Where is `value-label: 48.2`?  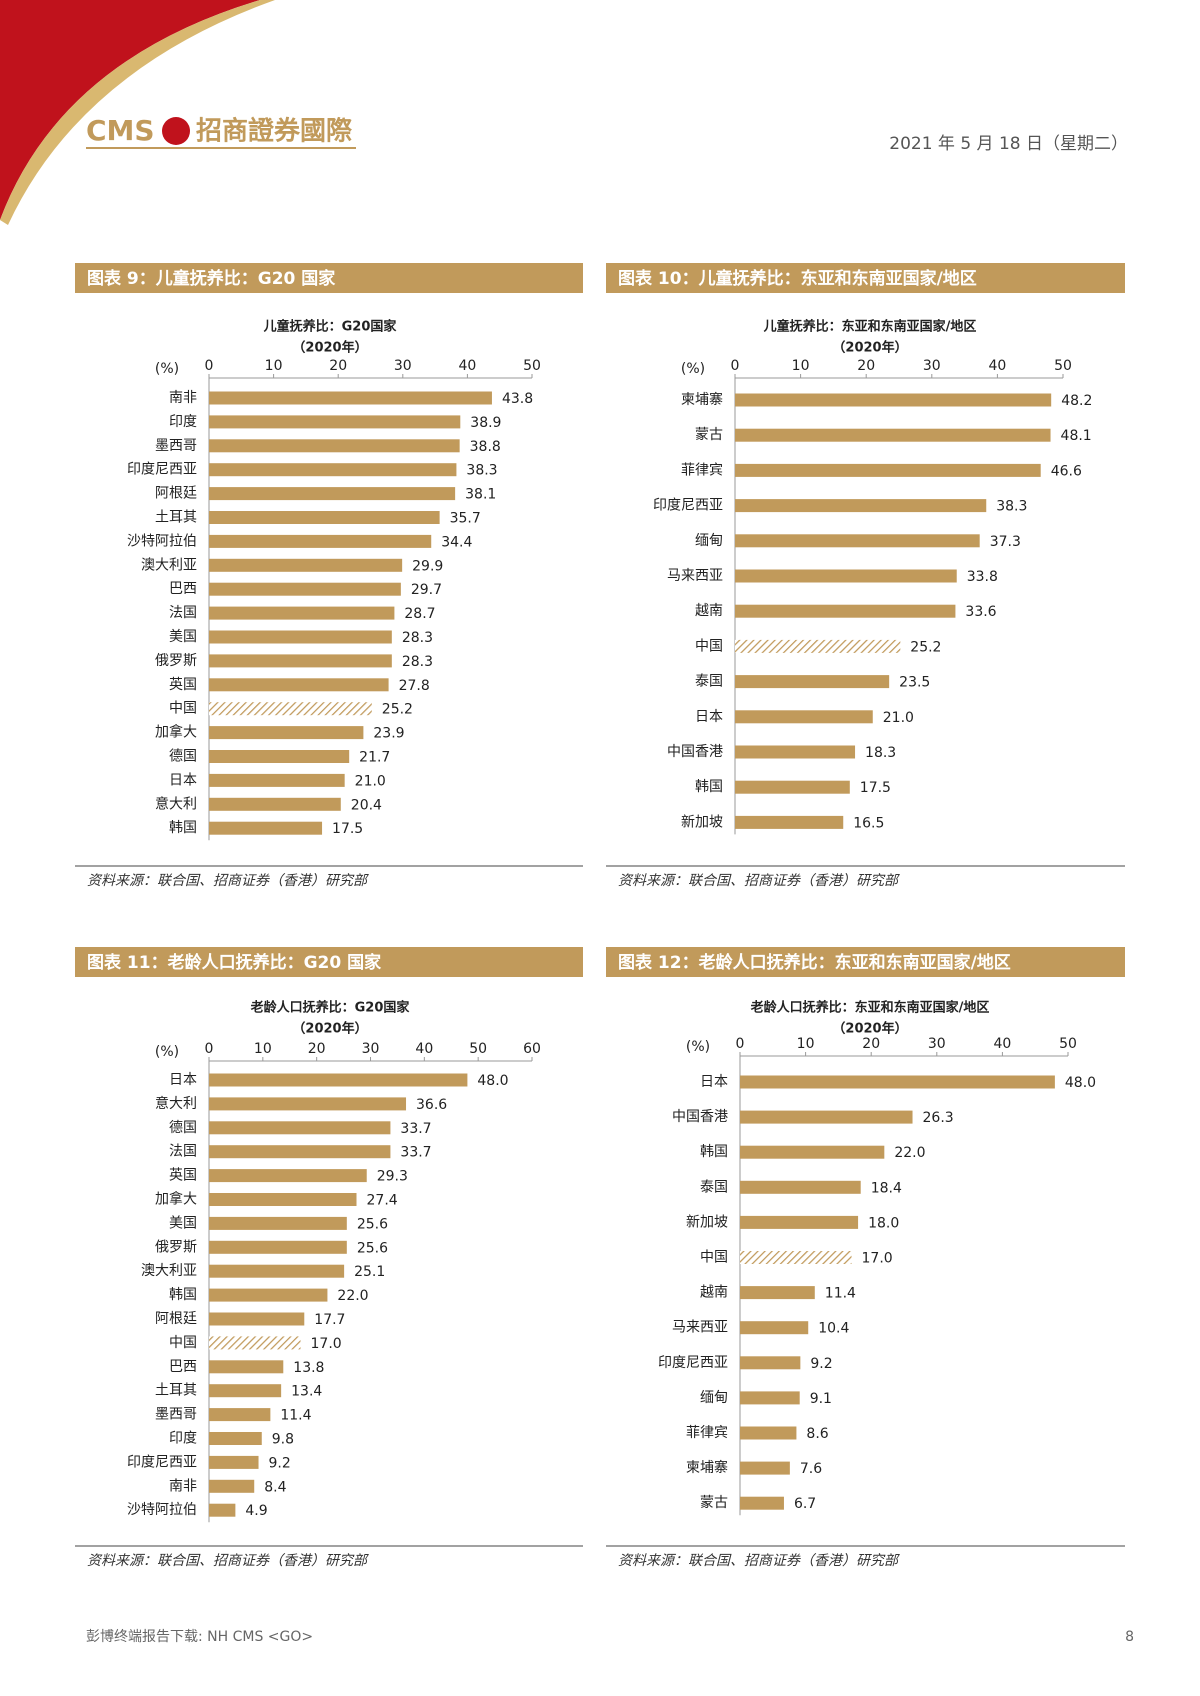
value-label: 48.2 is located at coordinates (1076, 401).